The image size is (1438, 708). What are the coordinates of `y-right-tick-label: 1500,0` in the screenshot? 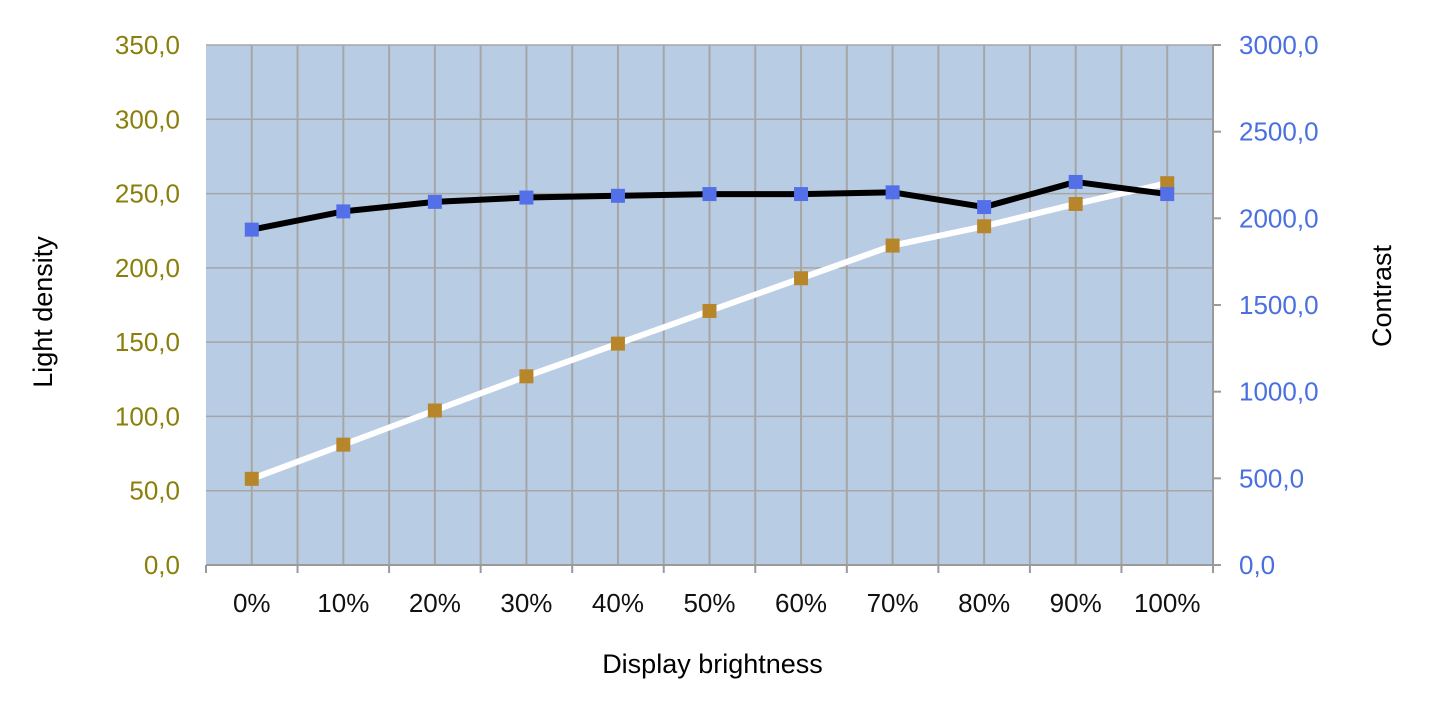 It's located at (1279, 305).